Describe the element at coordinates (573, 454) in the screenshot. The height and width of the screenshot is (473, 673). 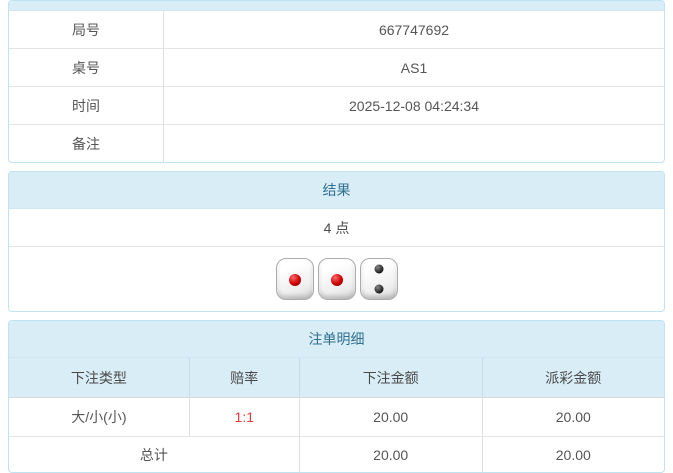
I see `total-payout-amount: 20.00` at that location.